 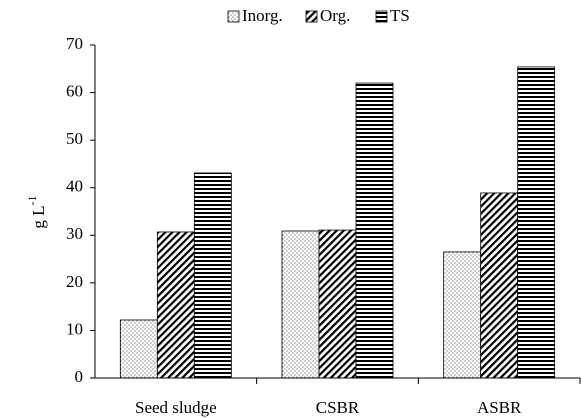 I want to click on x-tick-label: CSBR, so click(x=338, y=407).